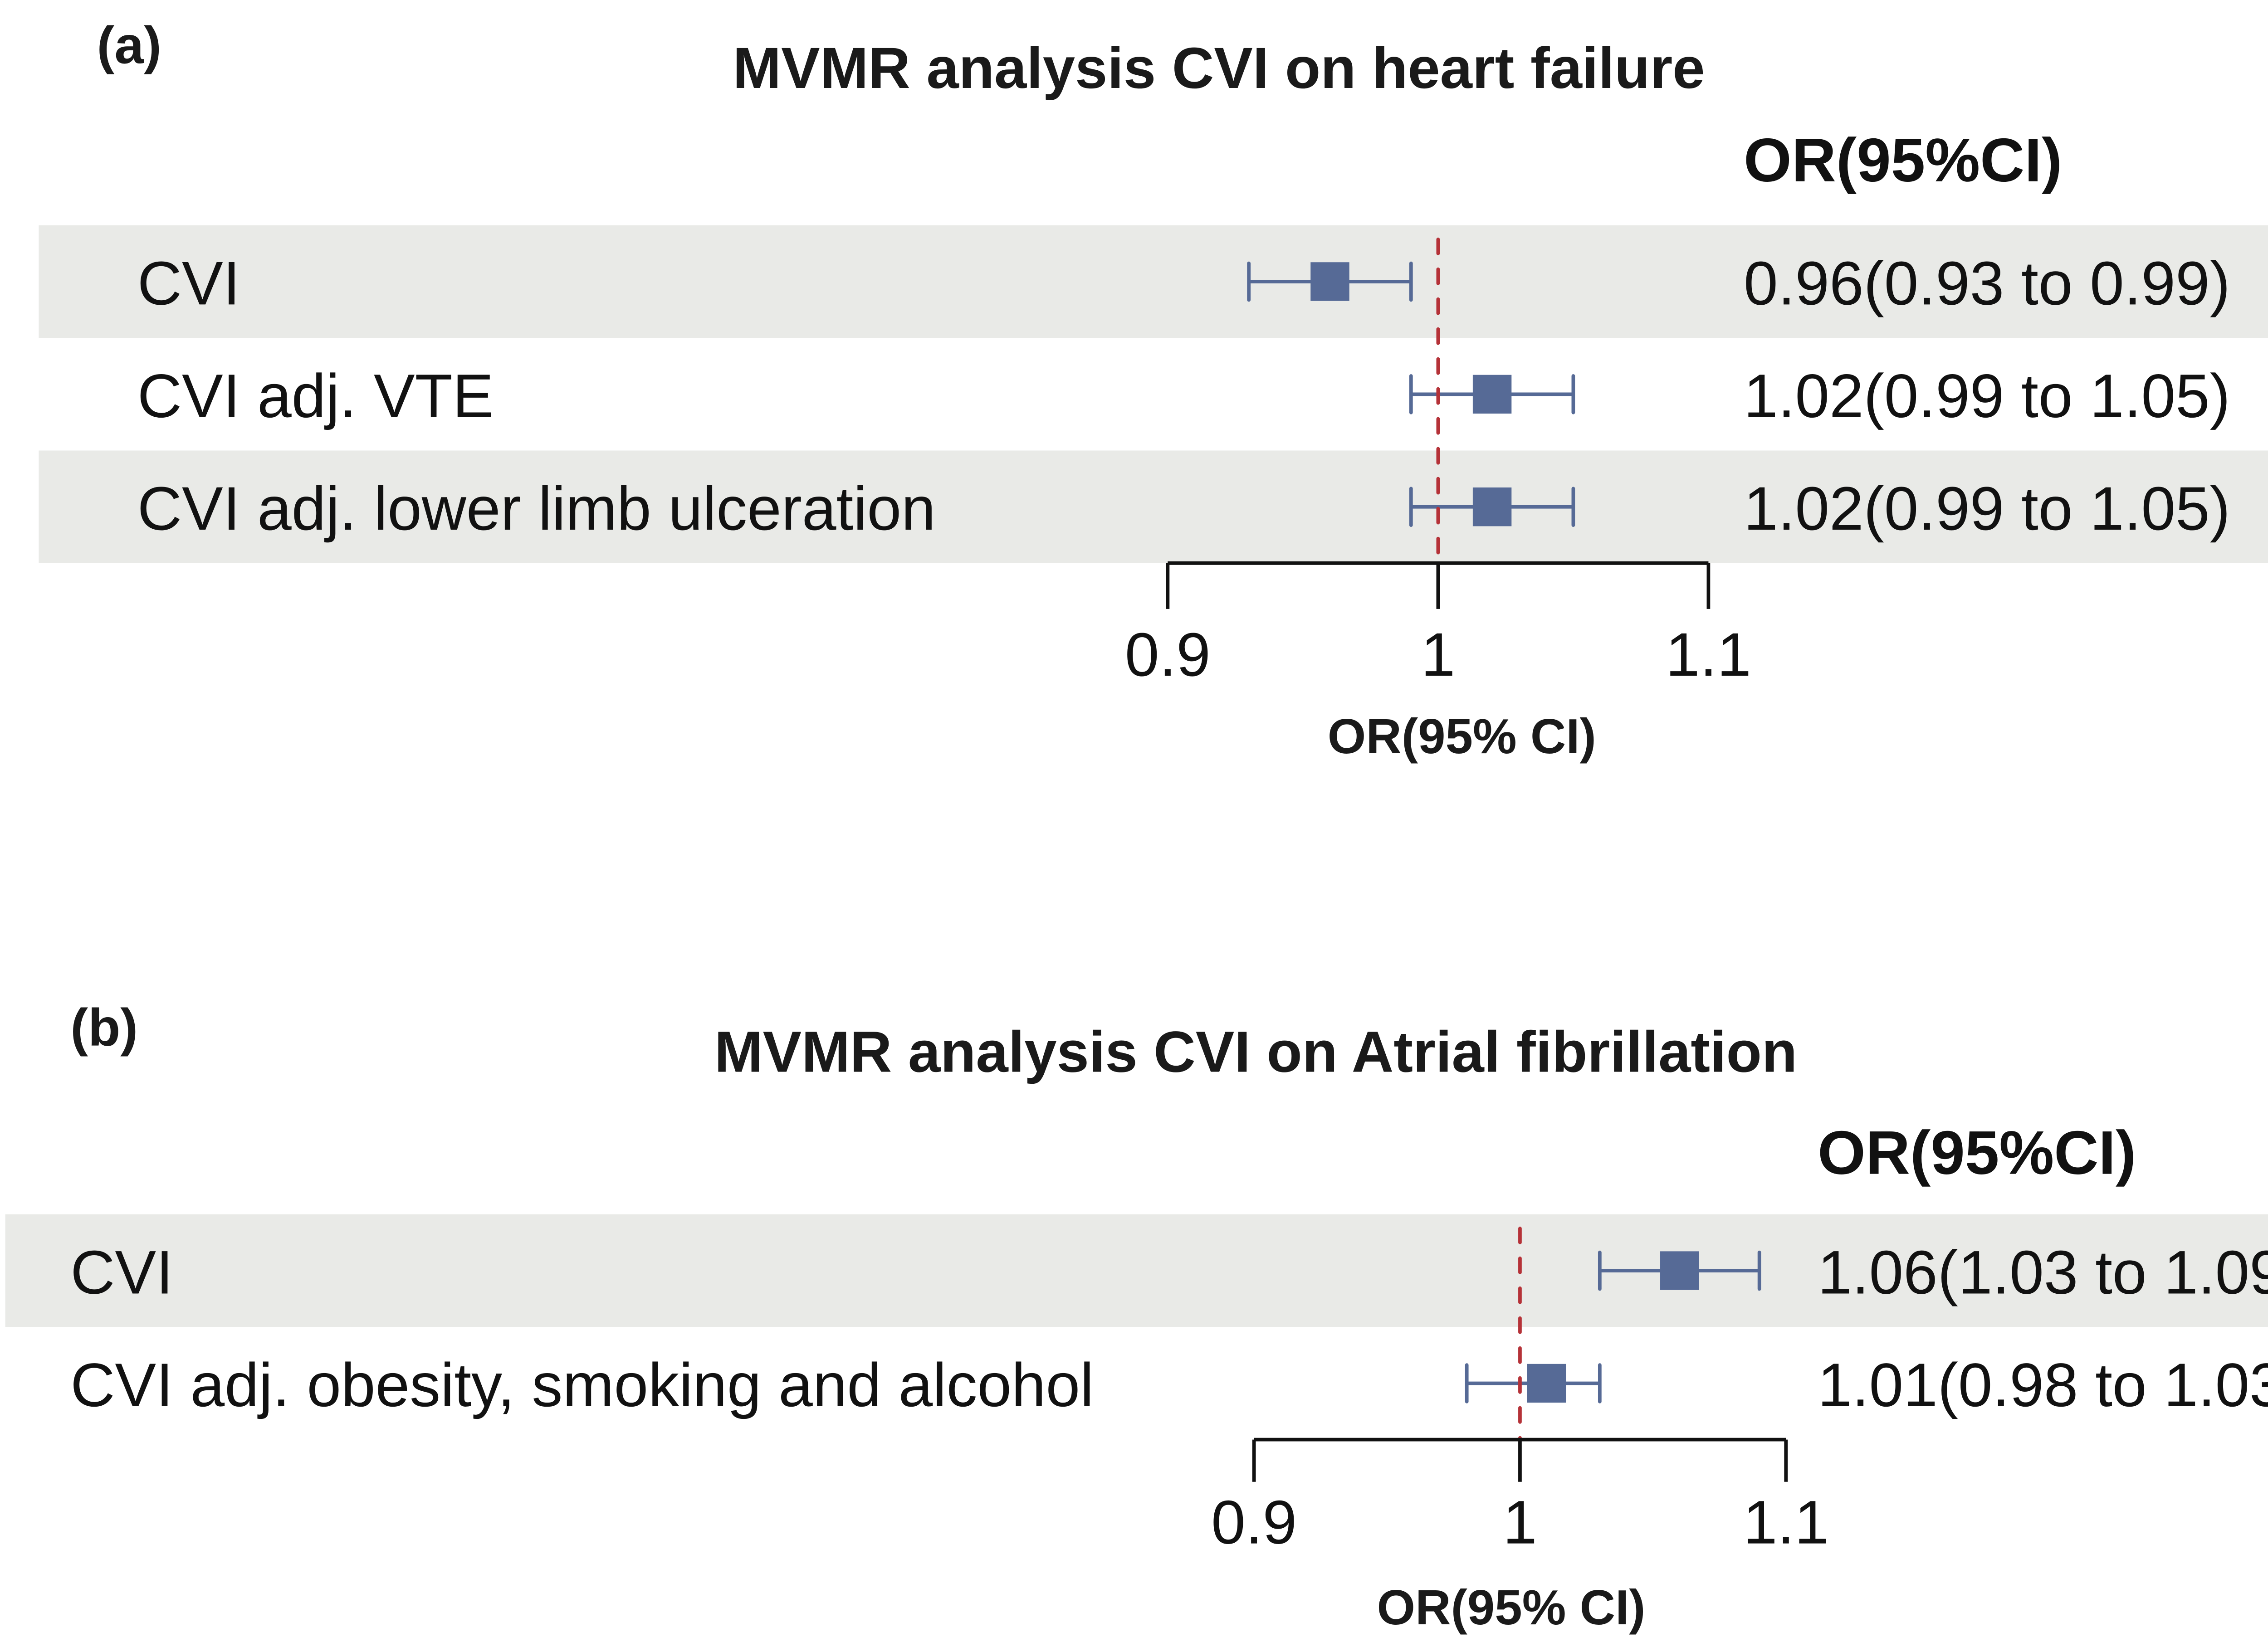 This screenshot has width=2268, height=1642. Describe the element at coordinates (104, 1028) in the screenshot. I see `panel-label: (b)` at that location.